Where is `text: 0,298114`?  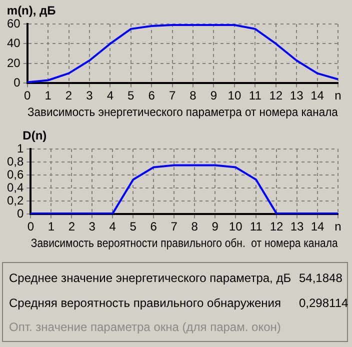 text: 0,298114 is located at coordinates (324, 304).